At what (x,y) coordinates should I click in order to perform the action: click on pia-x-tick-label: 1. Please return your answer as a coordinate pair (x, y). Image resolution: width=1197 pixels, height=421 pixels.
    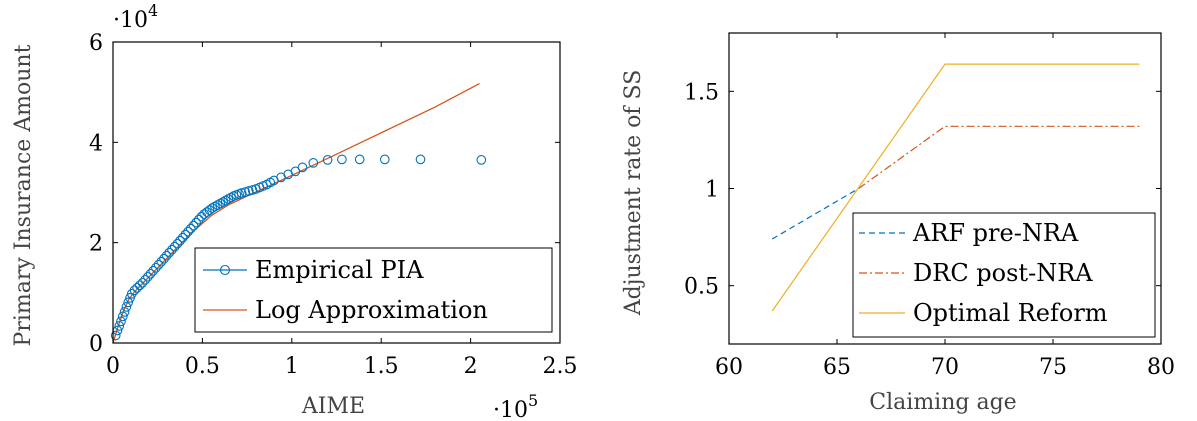
    Looking at the image, I should click on (292, 366).